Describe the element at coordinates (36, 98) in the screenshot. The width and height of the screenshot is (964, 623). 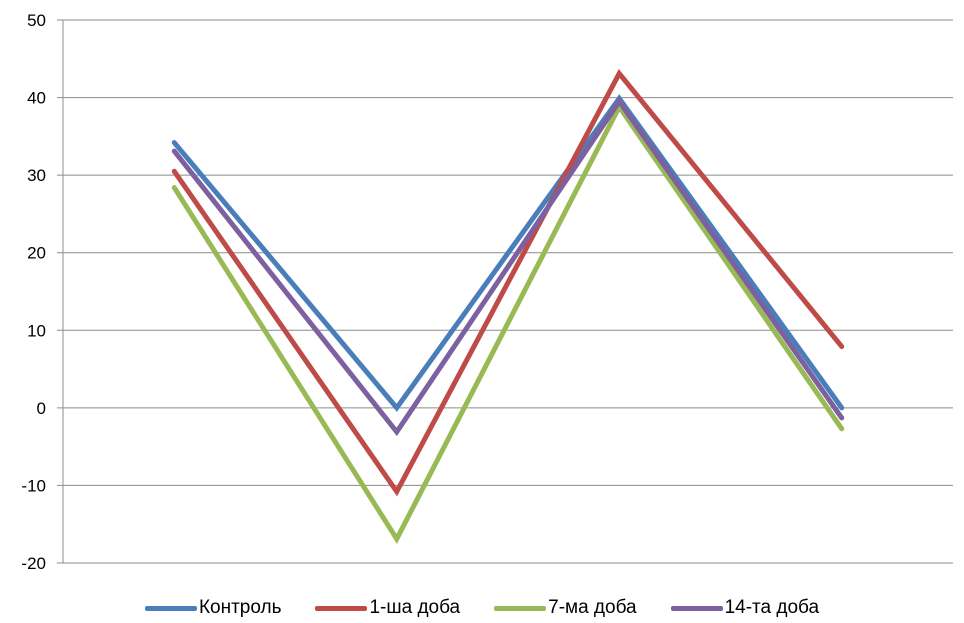
I see `y-tick-label: 40` at that location.